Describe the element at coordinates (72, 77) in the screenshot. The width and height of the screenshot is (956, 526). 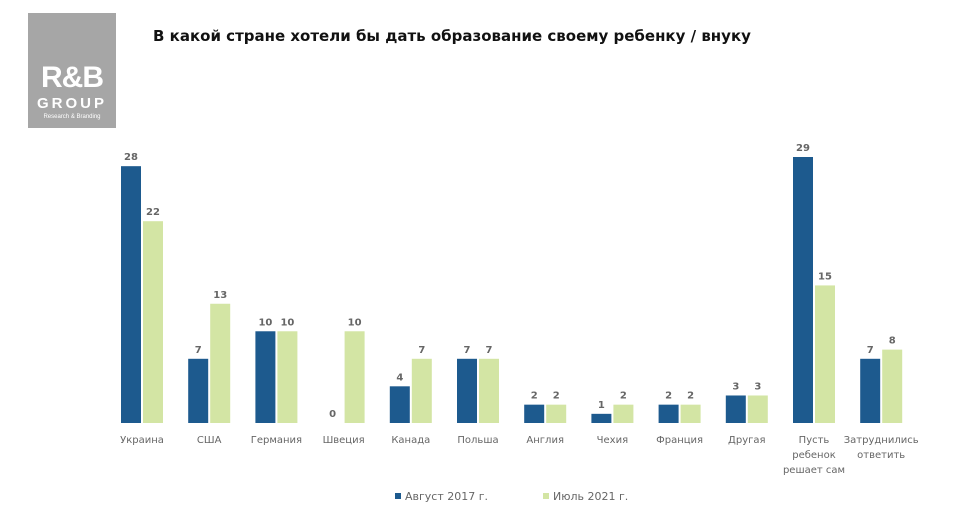
I see `logo-brand: R&B` at that location.